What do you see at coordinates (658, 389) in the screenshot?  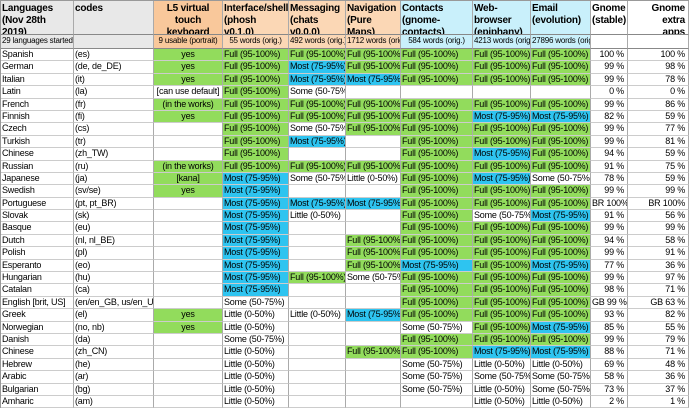 I see `table-cell: 37 %` at bounding box center [658, 389].